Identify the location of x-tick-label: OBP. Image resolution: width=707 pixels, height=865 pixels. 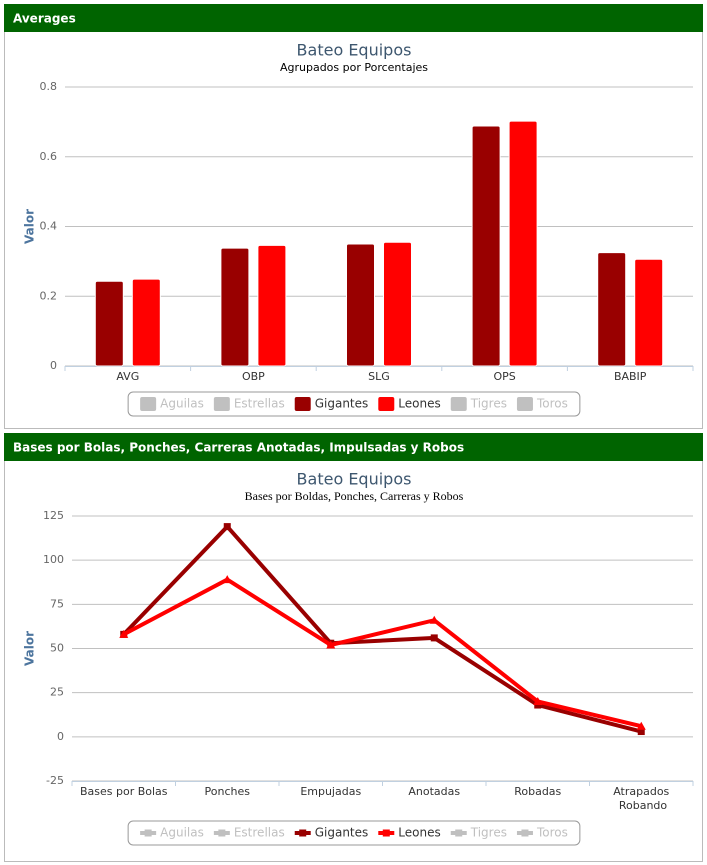
(253, 376).